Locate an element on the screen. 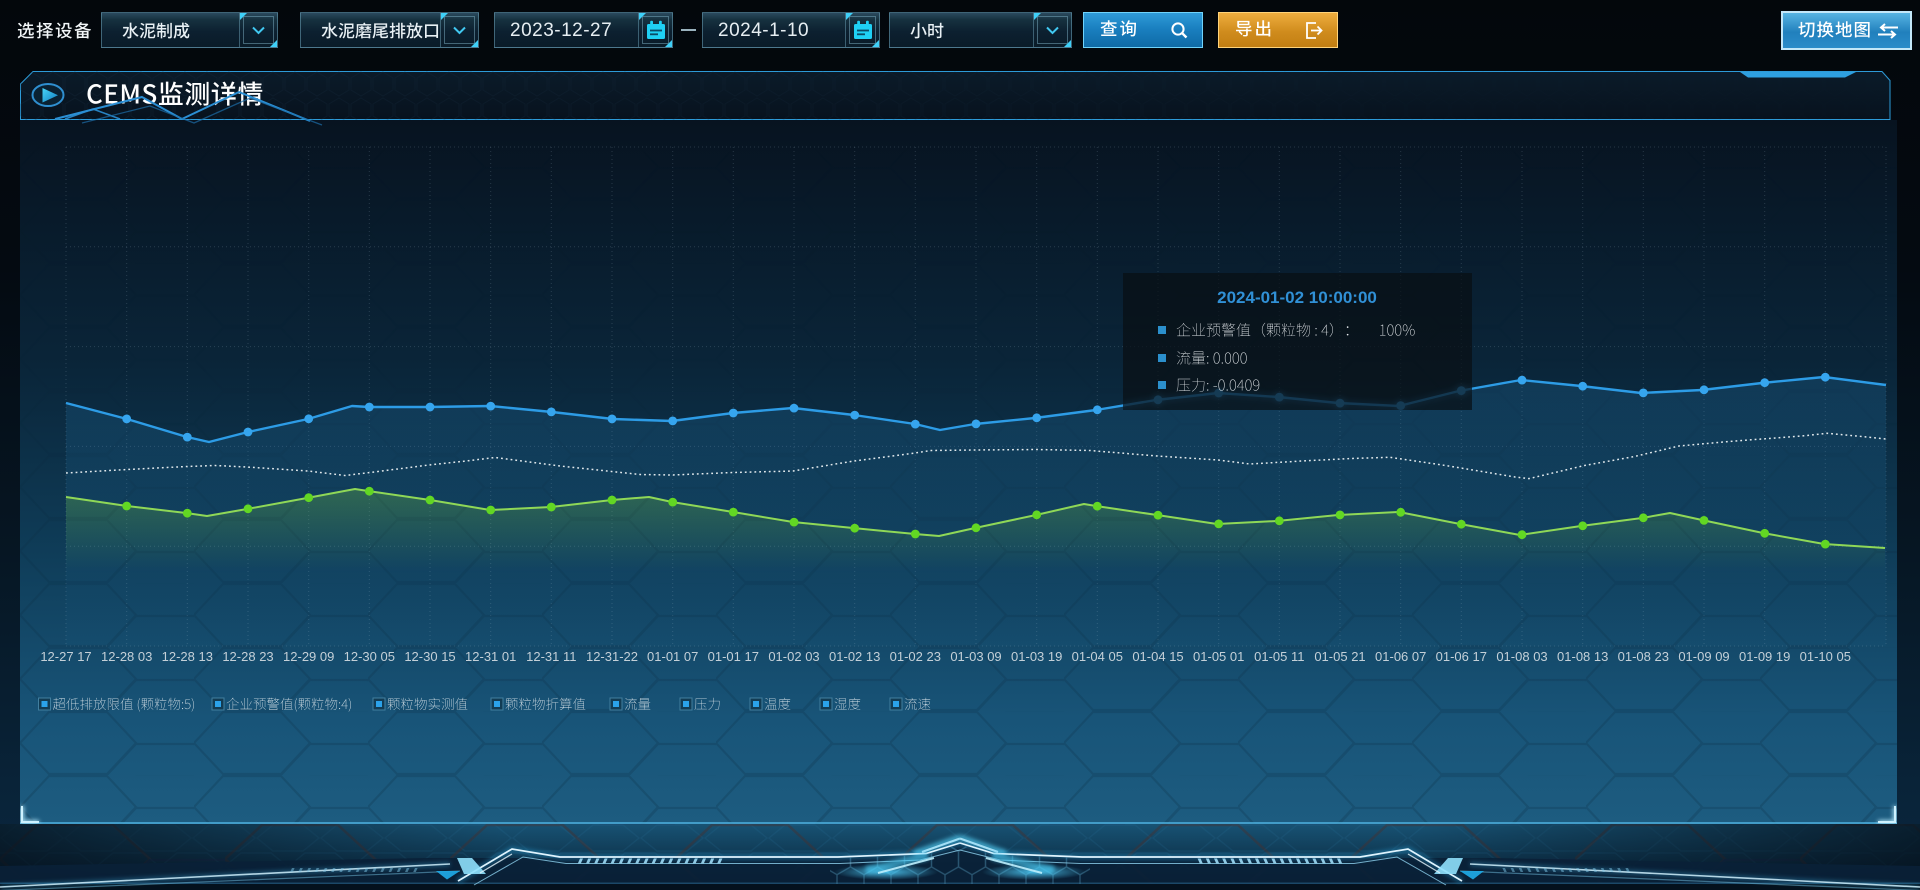 This screenshot has height=890, width=1920. svg-text: 01-08 13 is located at coordinates (1582, 656).